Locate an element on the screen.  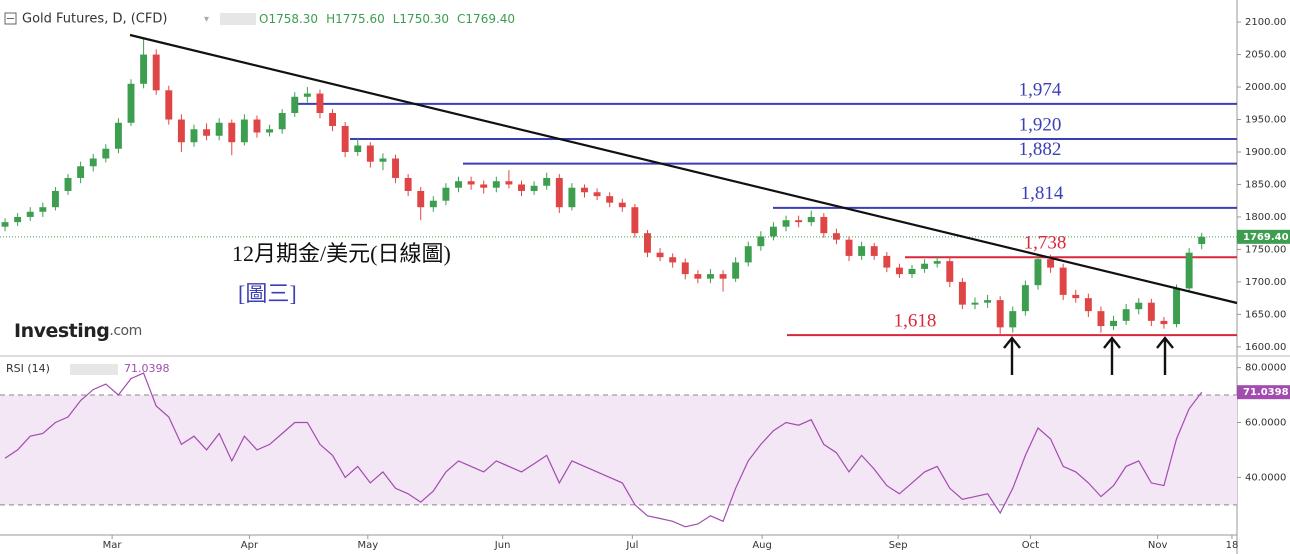
logo-suffix: .com is located at coordinates (125, 331).